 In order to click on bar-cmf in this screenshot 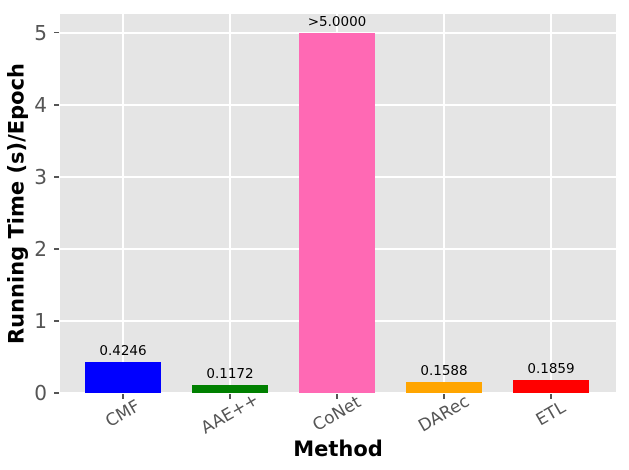, I will do `click(123, 377)`.